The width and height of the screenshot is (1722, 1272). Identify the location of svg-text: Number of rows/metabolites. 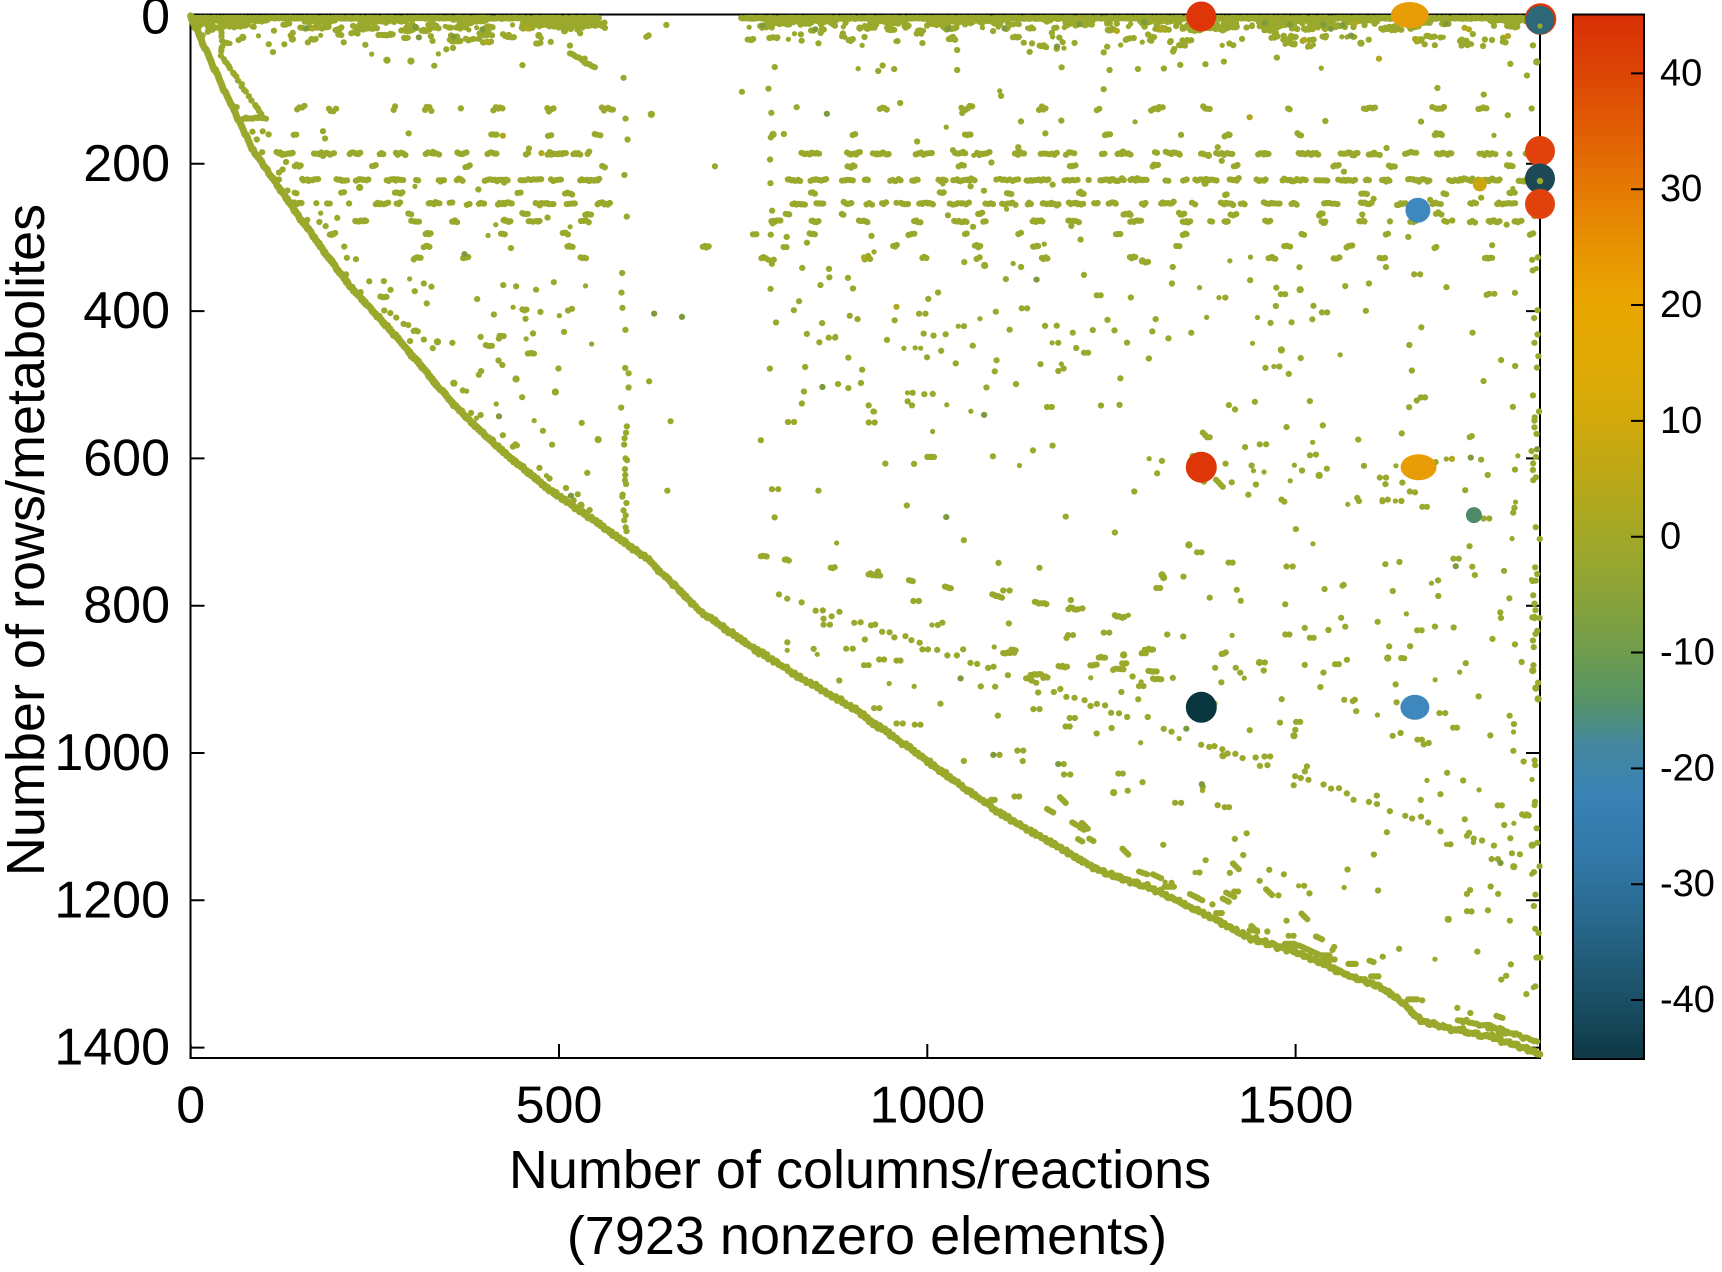
(28, 540).